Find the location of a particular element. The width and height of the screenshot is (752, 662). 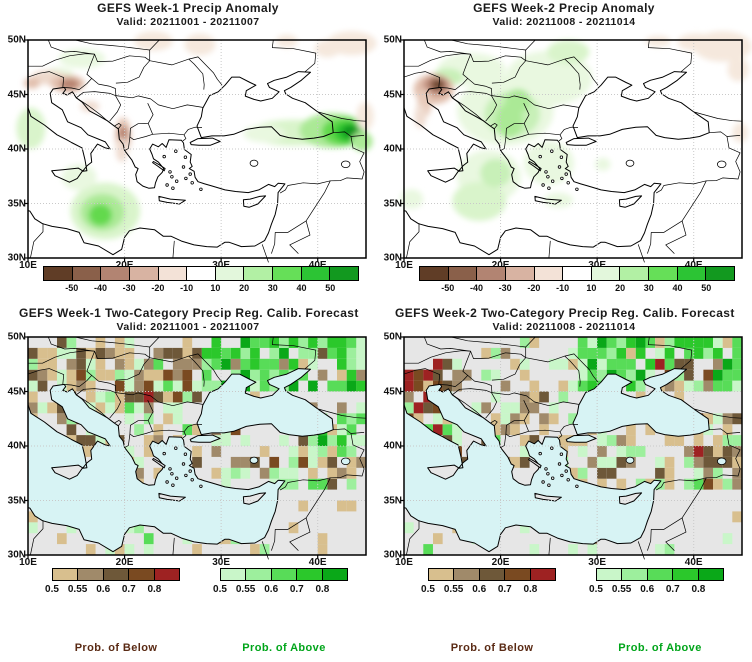

colorbar-tick-label: -20 is located at coordinates (534, 288).